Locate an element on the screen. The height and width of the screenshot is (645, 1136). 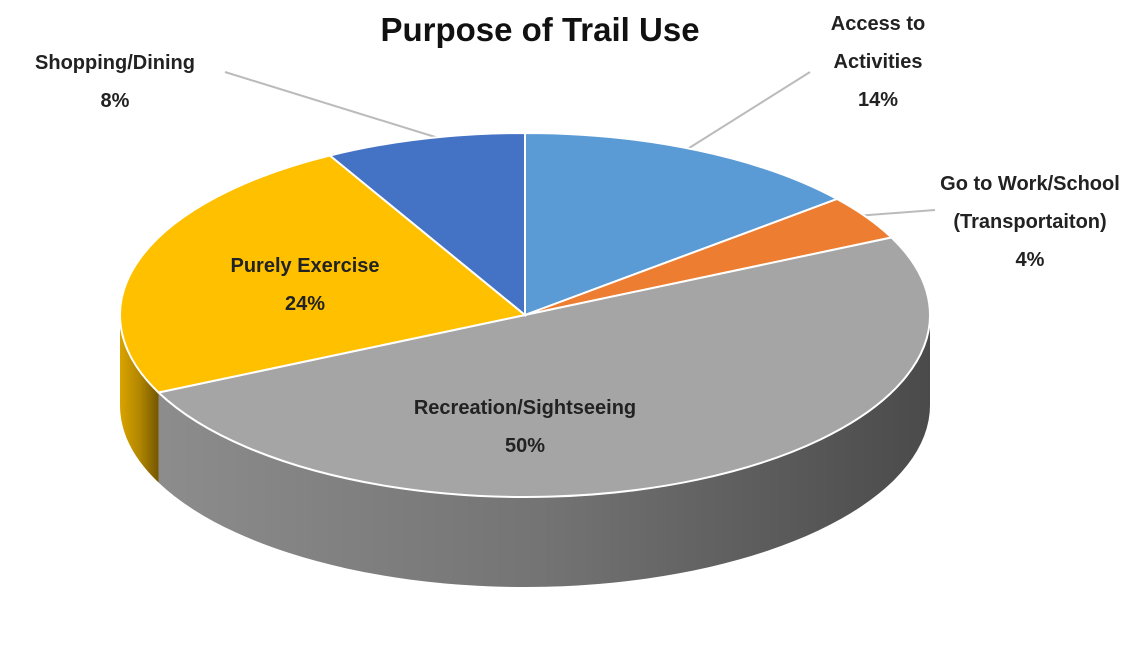
category-label: Access to Activities is located at coordinates (878, 43).